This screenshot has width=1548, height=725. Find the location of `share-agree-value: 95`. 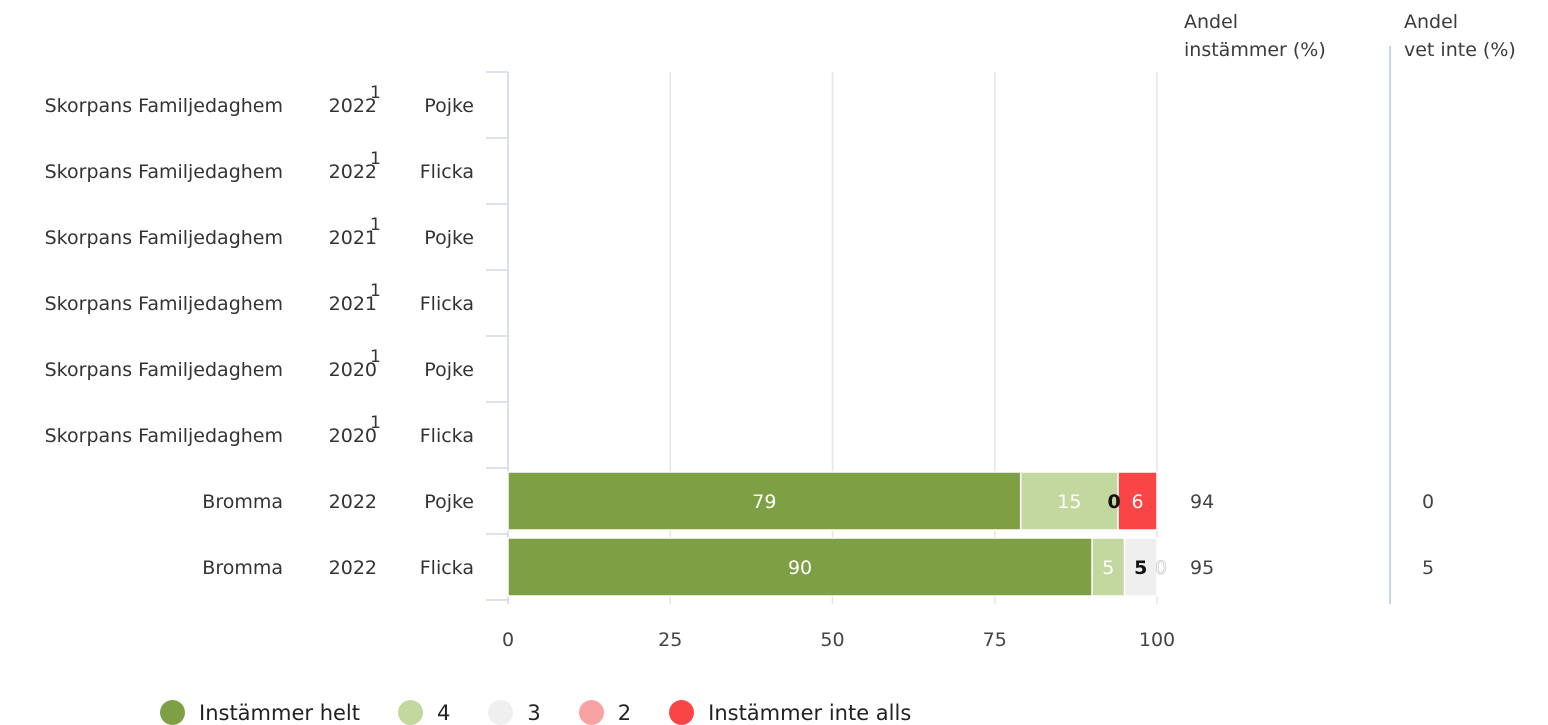

share-agree-value: 95 is located at coordinates (1202, 568).